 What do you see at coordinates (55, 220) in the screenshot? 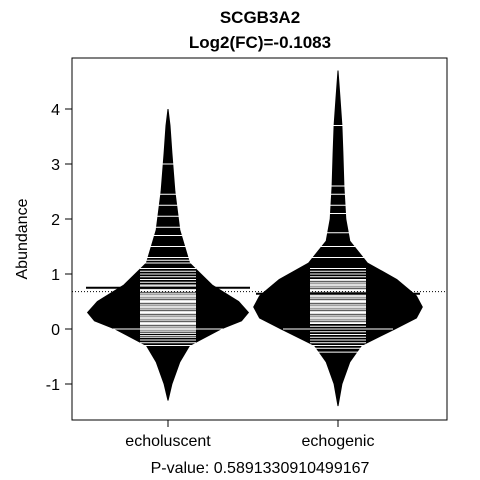
I see `y-tick-label: 2` at bounding box center [55, 220].